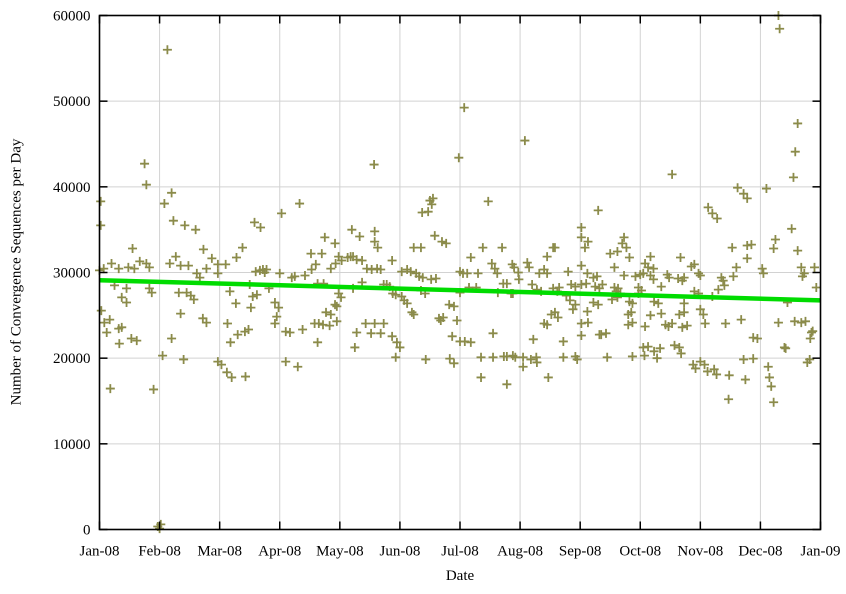 This screenshot has height=594, width=846. Describe the element at coordinates (460, 552) in the screenshot. I see `x-tick-label: Jul-08` at that location.